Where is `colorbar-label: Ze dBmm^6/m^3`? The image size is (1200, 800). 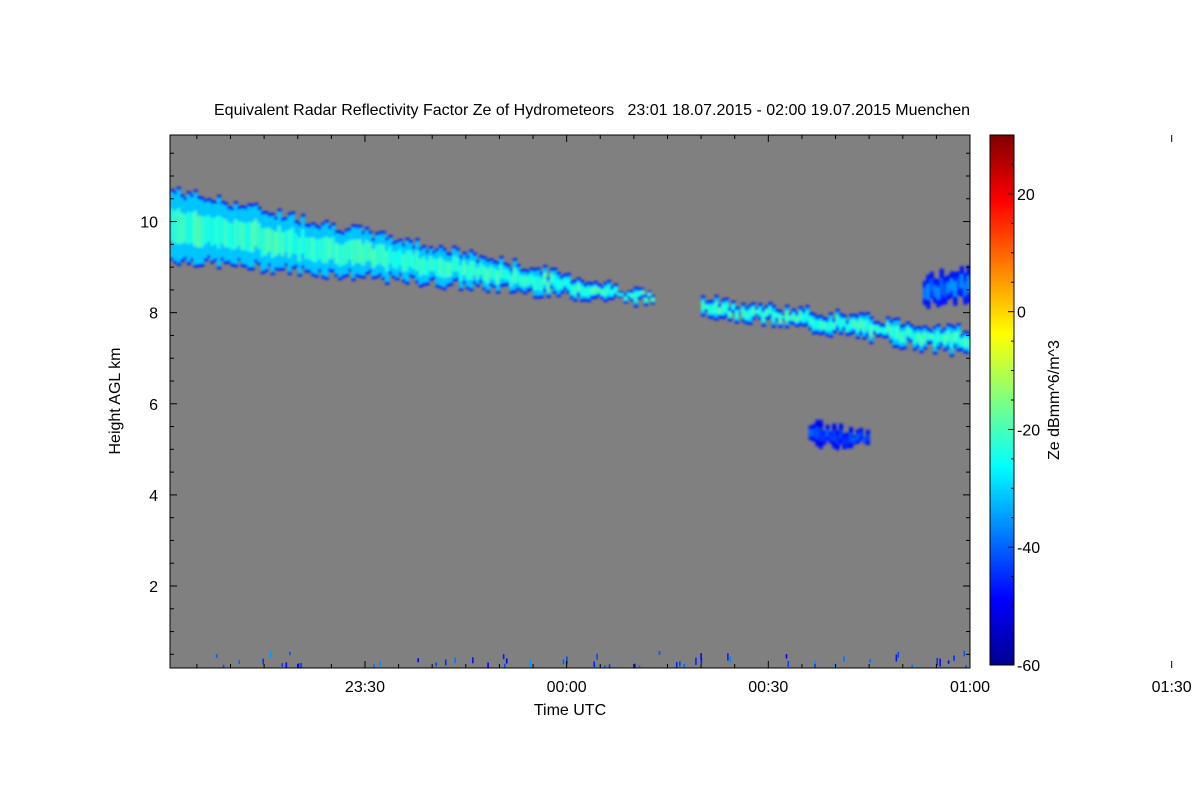
colorbar-label: Ze dBmm^6/m^3 is located at coordinates (1054, 400).